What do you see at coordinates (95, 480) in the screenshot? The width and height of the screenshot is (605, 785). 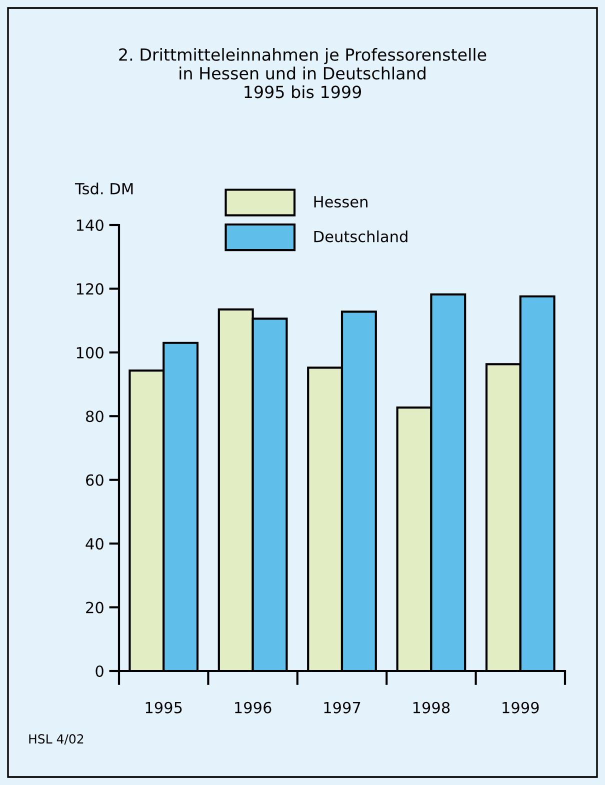 I see `y-tick-label: 60` at bounding box center [95, 480].